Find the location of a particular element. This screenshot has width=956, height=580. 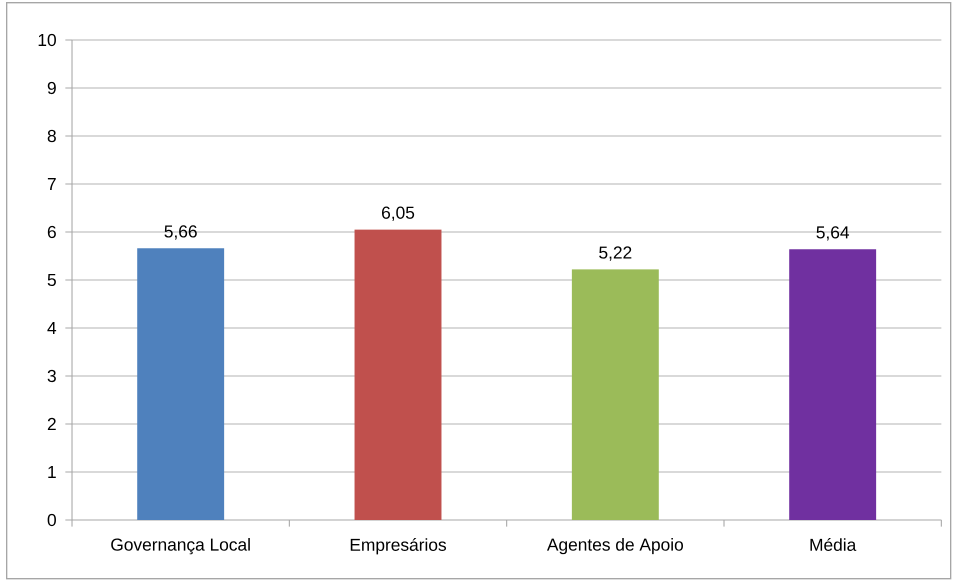

y-tick-label: 1 is located at coordinates (52, 472).